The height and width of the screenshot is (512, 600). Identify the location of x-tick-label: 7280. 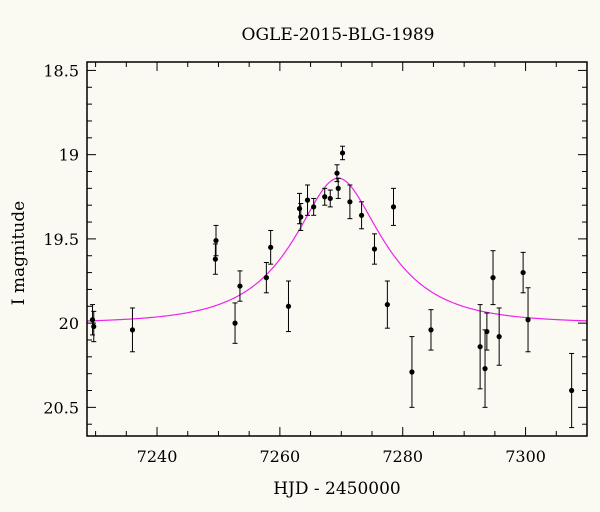
(402, 456).